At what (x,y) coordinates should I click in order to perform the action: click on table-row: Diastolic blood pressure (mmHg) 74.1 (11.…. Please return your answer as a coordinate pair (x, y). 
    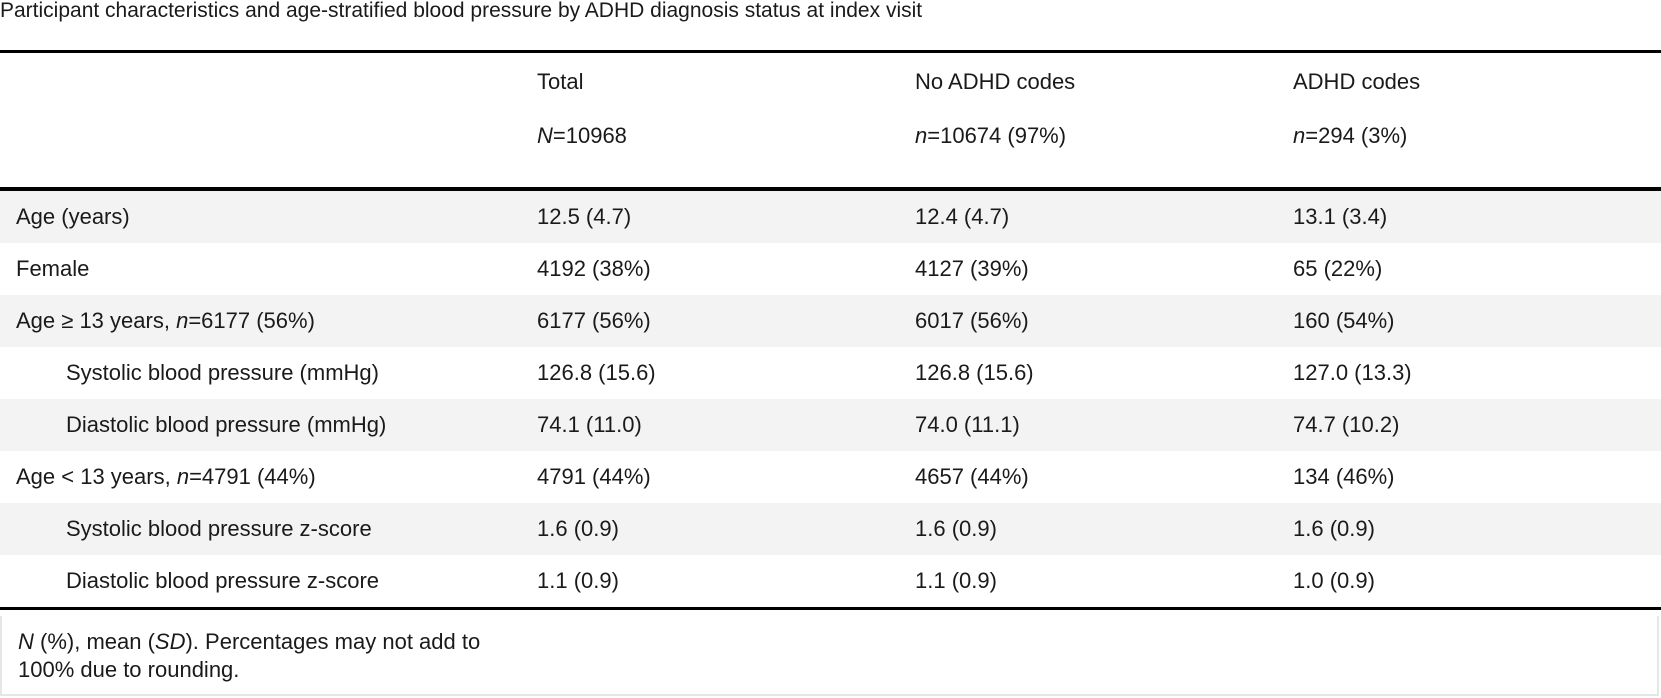
    Looking at the image, I should click on (830, 425).